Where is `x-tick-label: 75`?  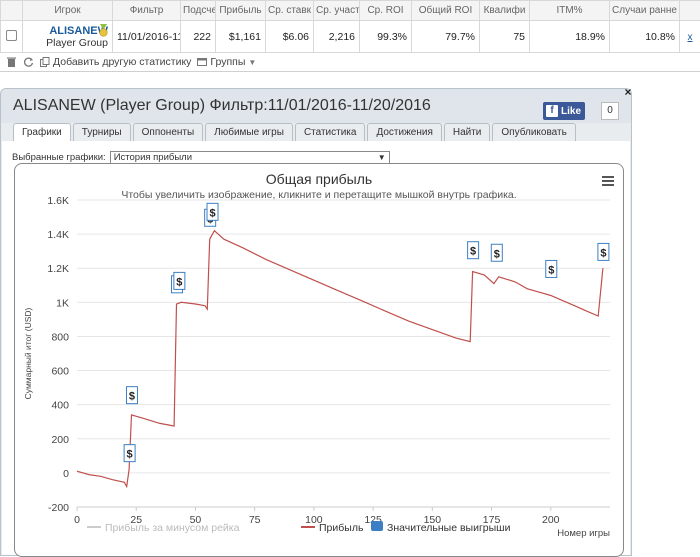 x-tick-label: 75 is located at coordinates (255, 520).